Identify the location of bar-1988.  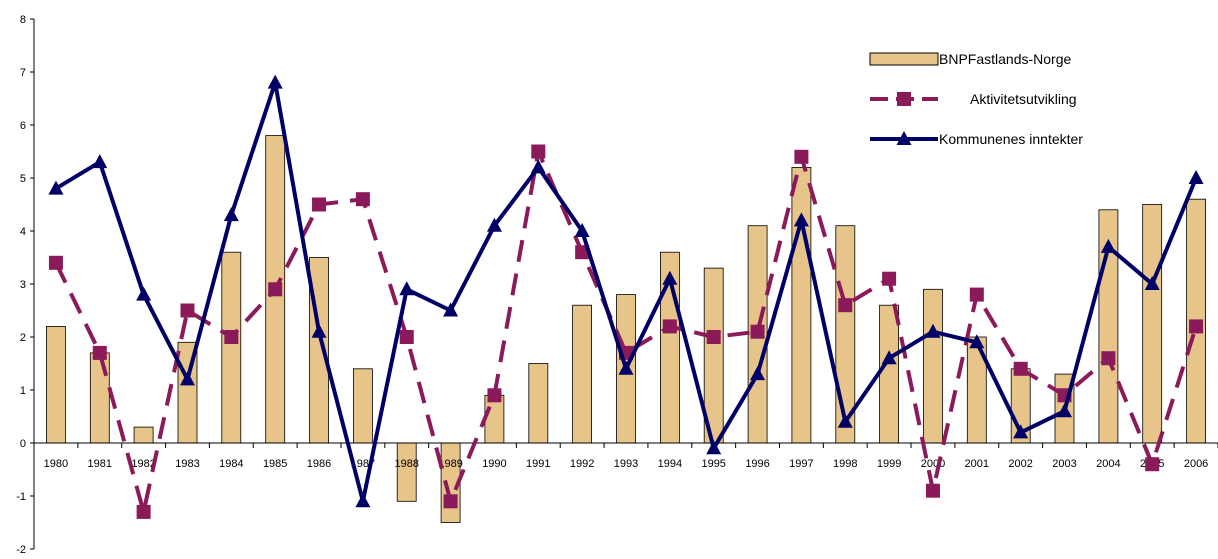
(406, 472).